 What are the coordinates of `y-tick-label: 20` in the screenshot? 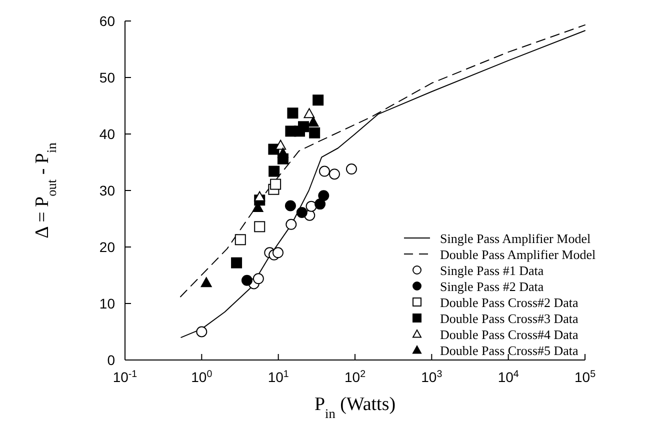 It's located at (107, 247).